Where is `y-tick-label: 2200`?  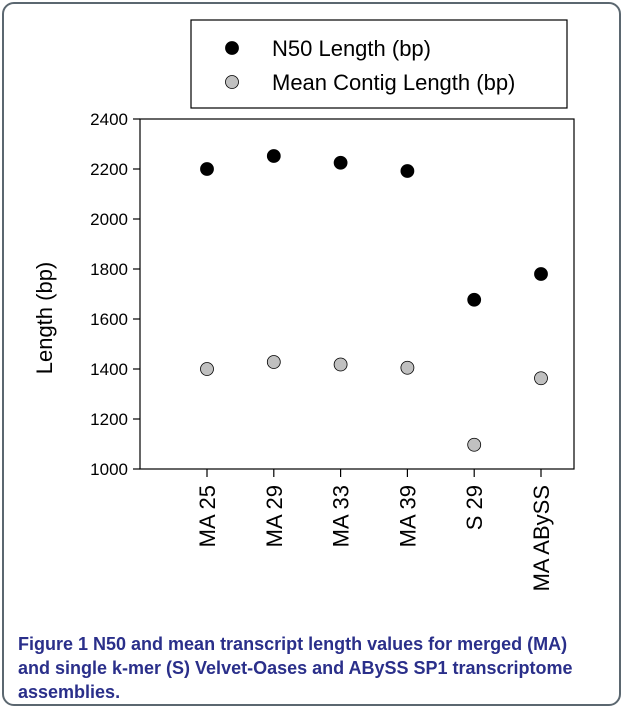
y-tick-label: 2200 is located at coordinates (109, 169).